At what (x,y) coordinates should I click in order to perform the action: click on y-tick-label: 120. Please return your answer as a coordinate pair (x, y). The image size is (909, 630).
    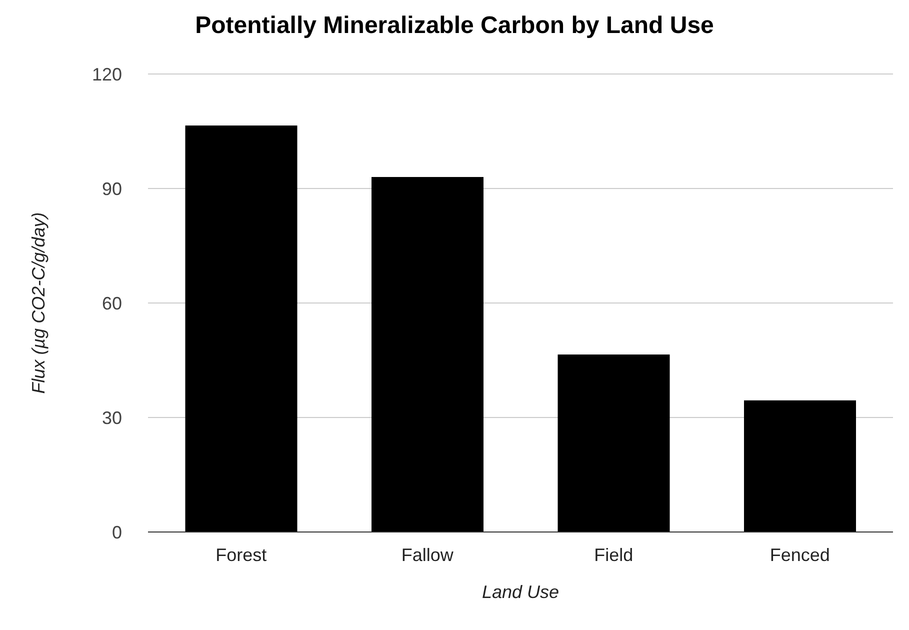
    Looking at the image, I should click on (107, 74).